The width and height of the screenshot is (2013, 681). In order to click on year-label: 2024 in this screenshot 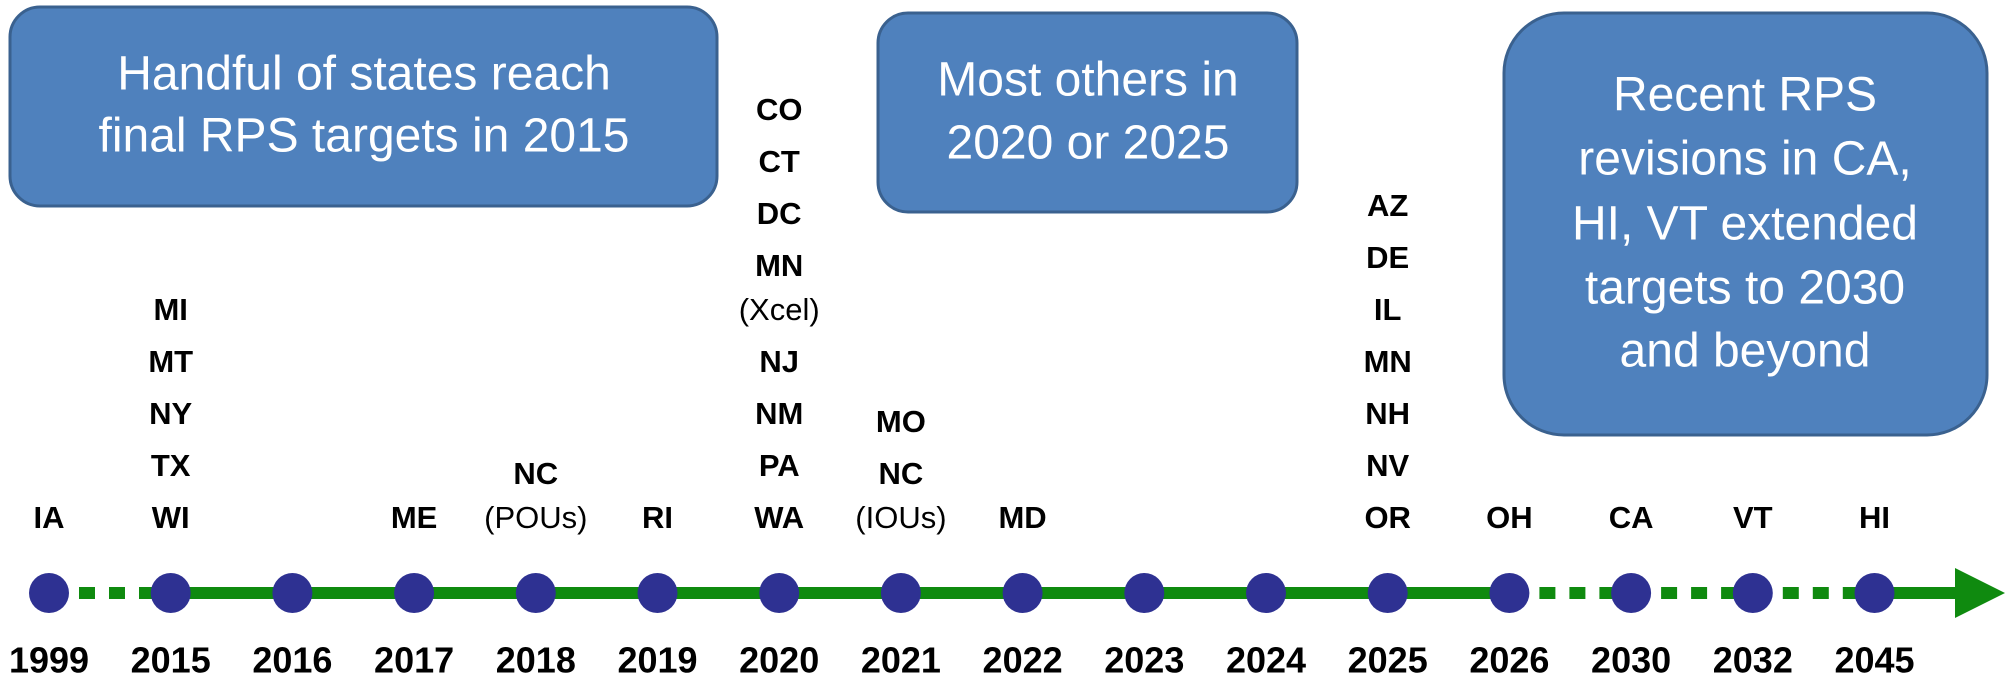, I will do `click(1266, 660)`.